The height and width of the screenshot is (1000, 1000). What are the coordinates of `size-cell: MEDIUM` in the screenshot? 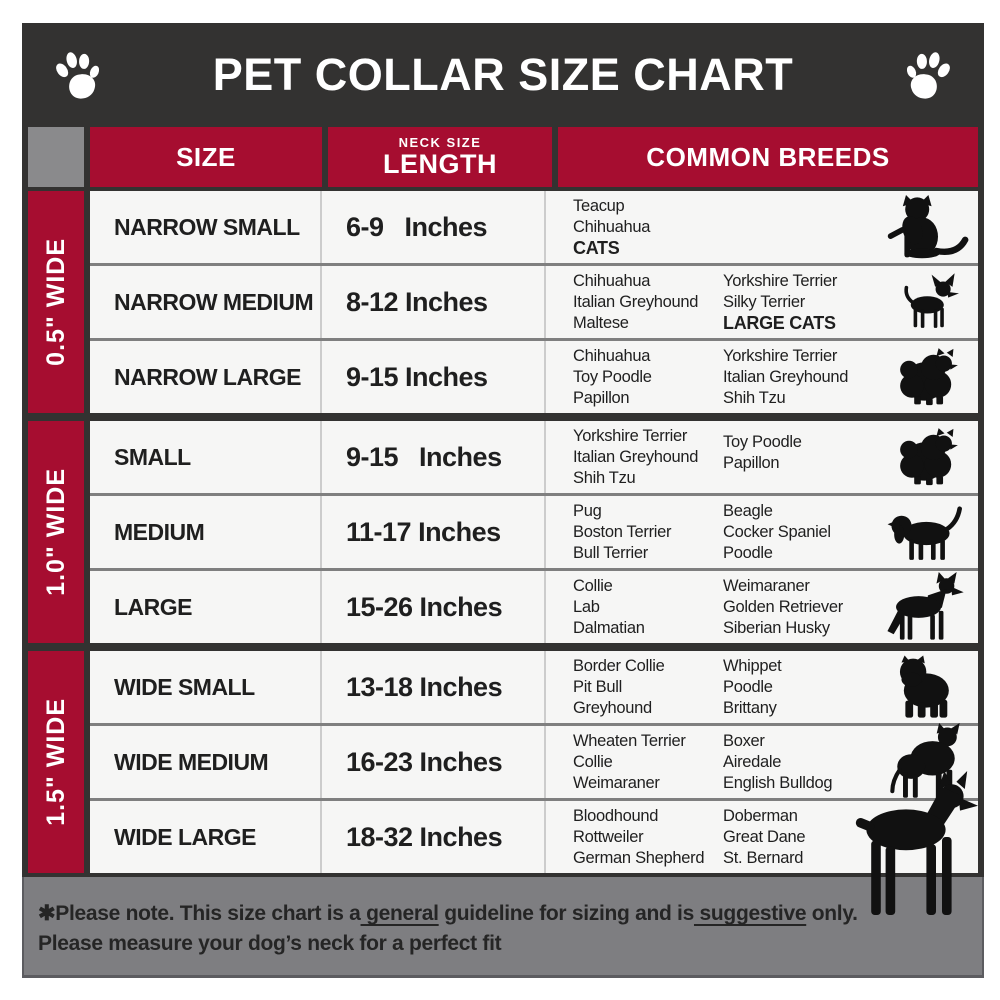 It's located at (206, 532).